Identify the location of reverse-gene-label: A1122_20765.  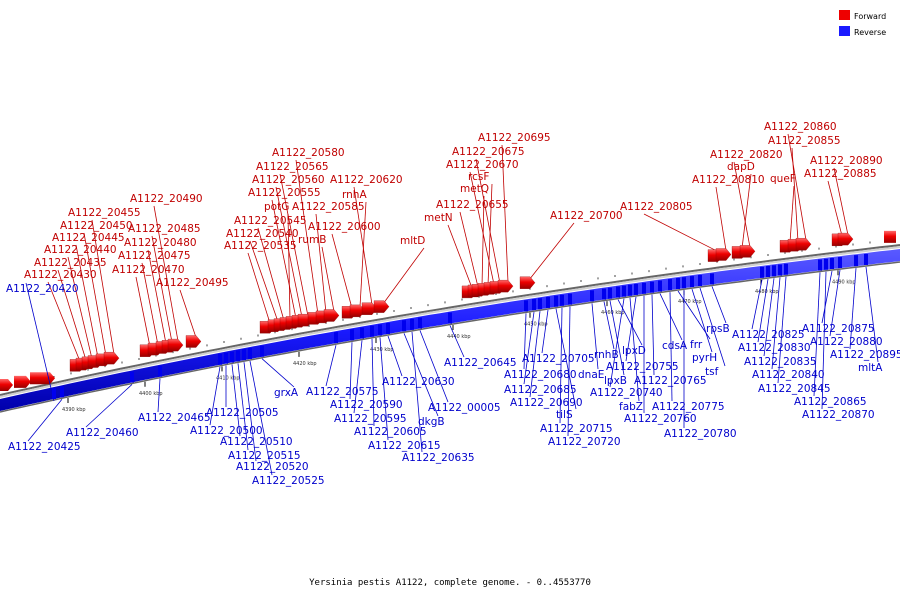
(670, 381).